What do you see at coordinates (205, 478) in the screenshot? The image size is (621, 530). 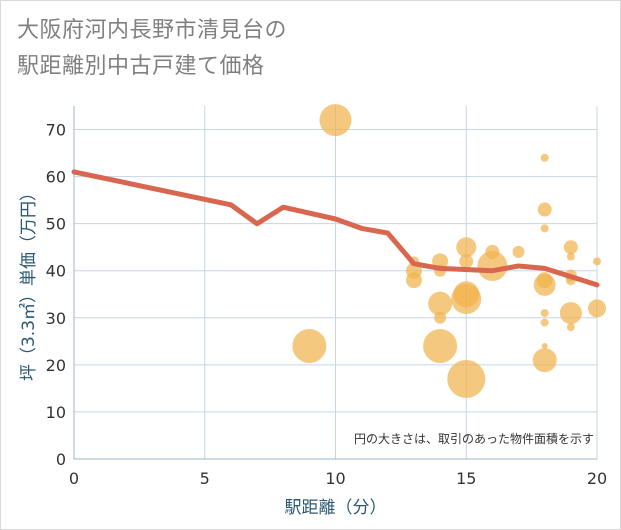 I see `x-tick-label: 5` at bounding box center [205, 478].